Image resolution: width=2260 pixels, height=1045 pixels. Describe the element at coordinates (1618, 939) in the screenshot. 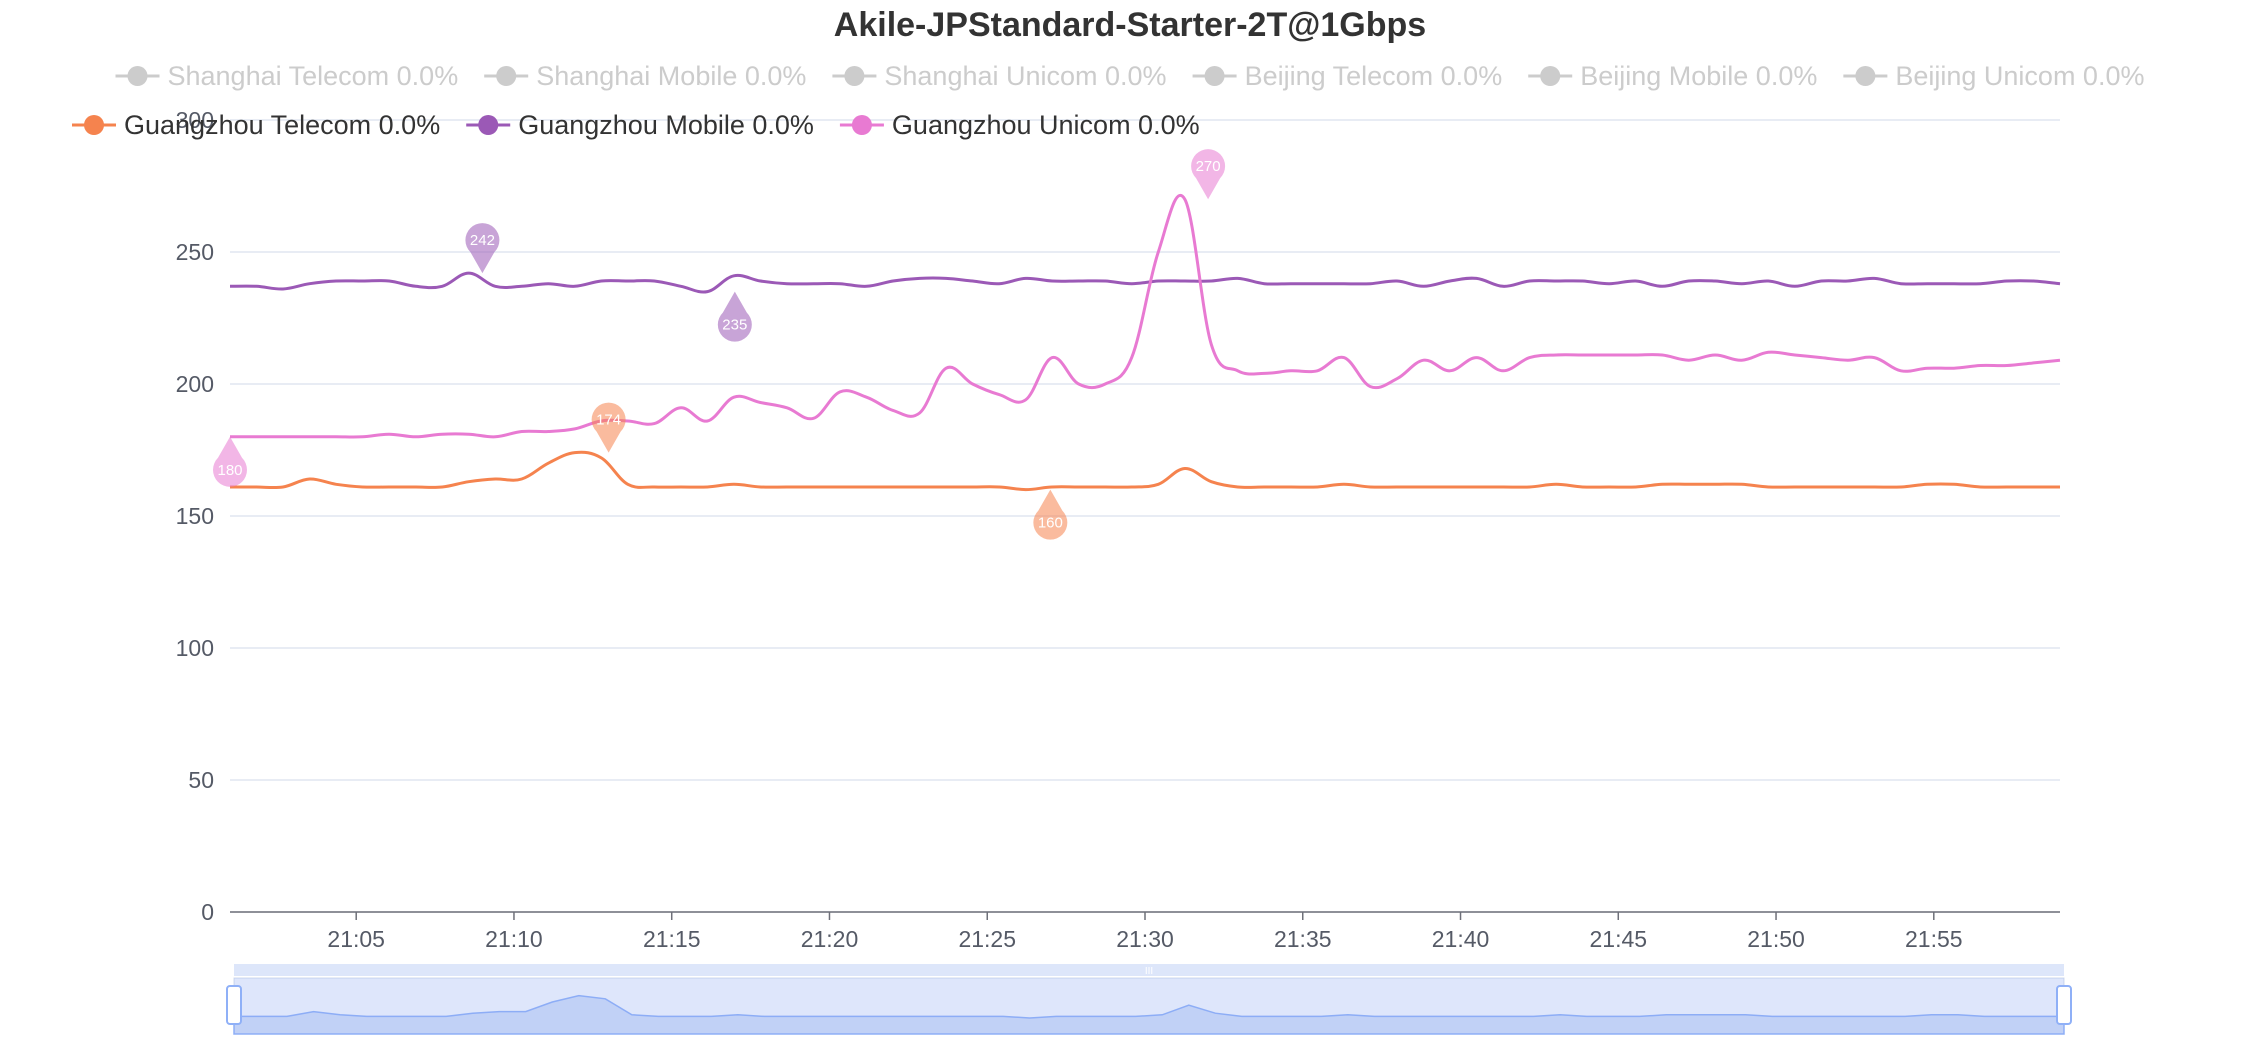

I see `x-tick-label: 21:45` at that location.